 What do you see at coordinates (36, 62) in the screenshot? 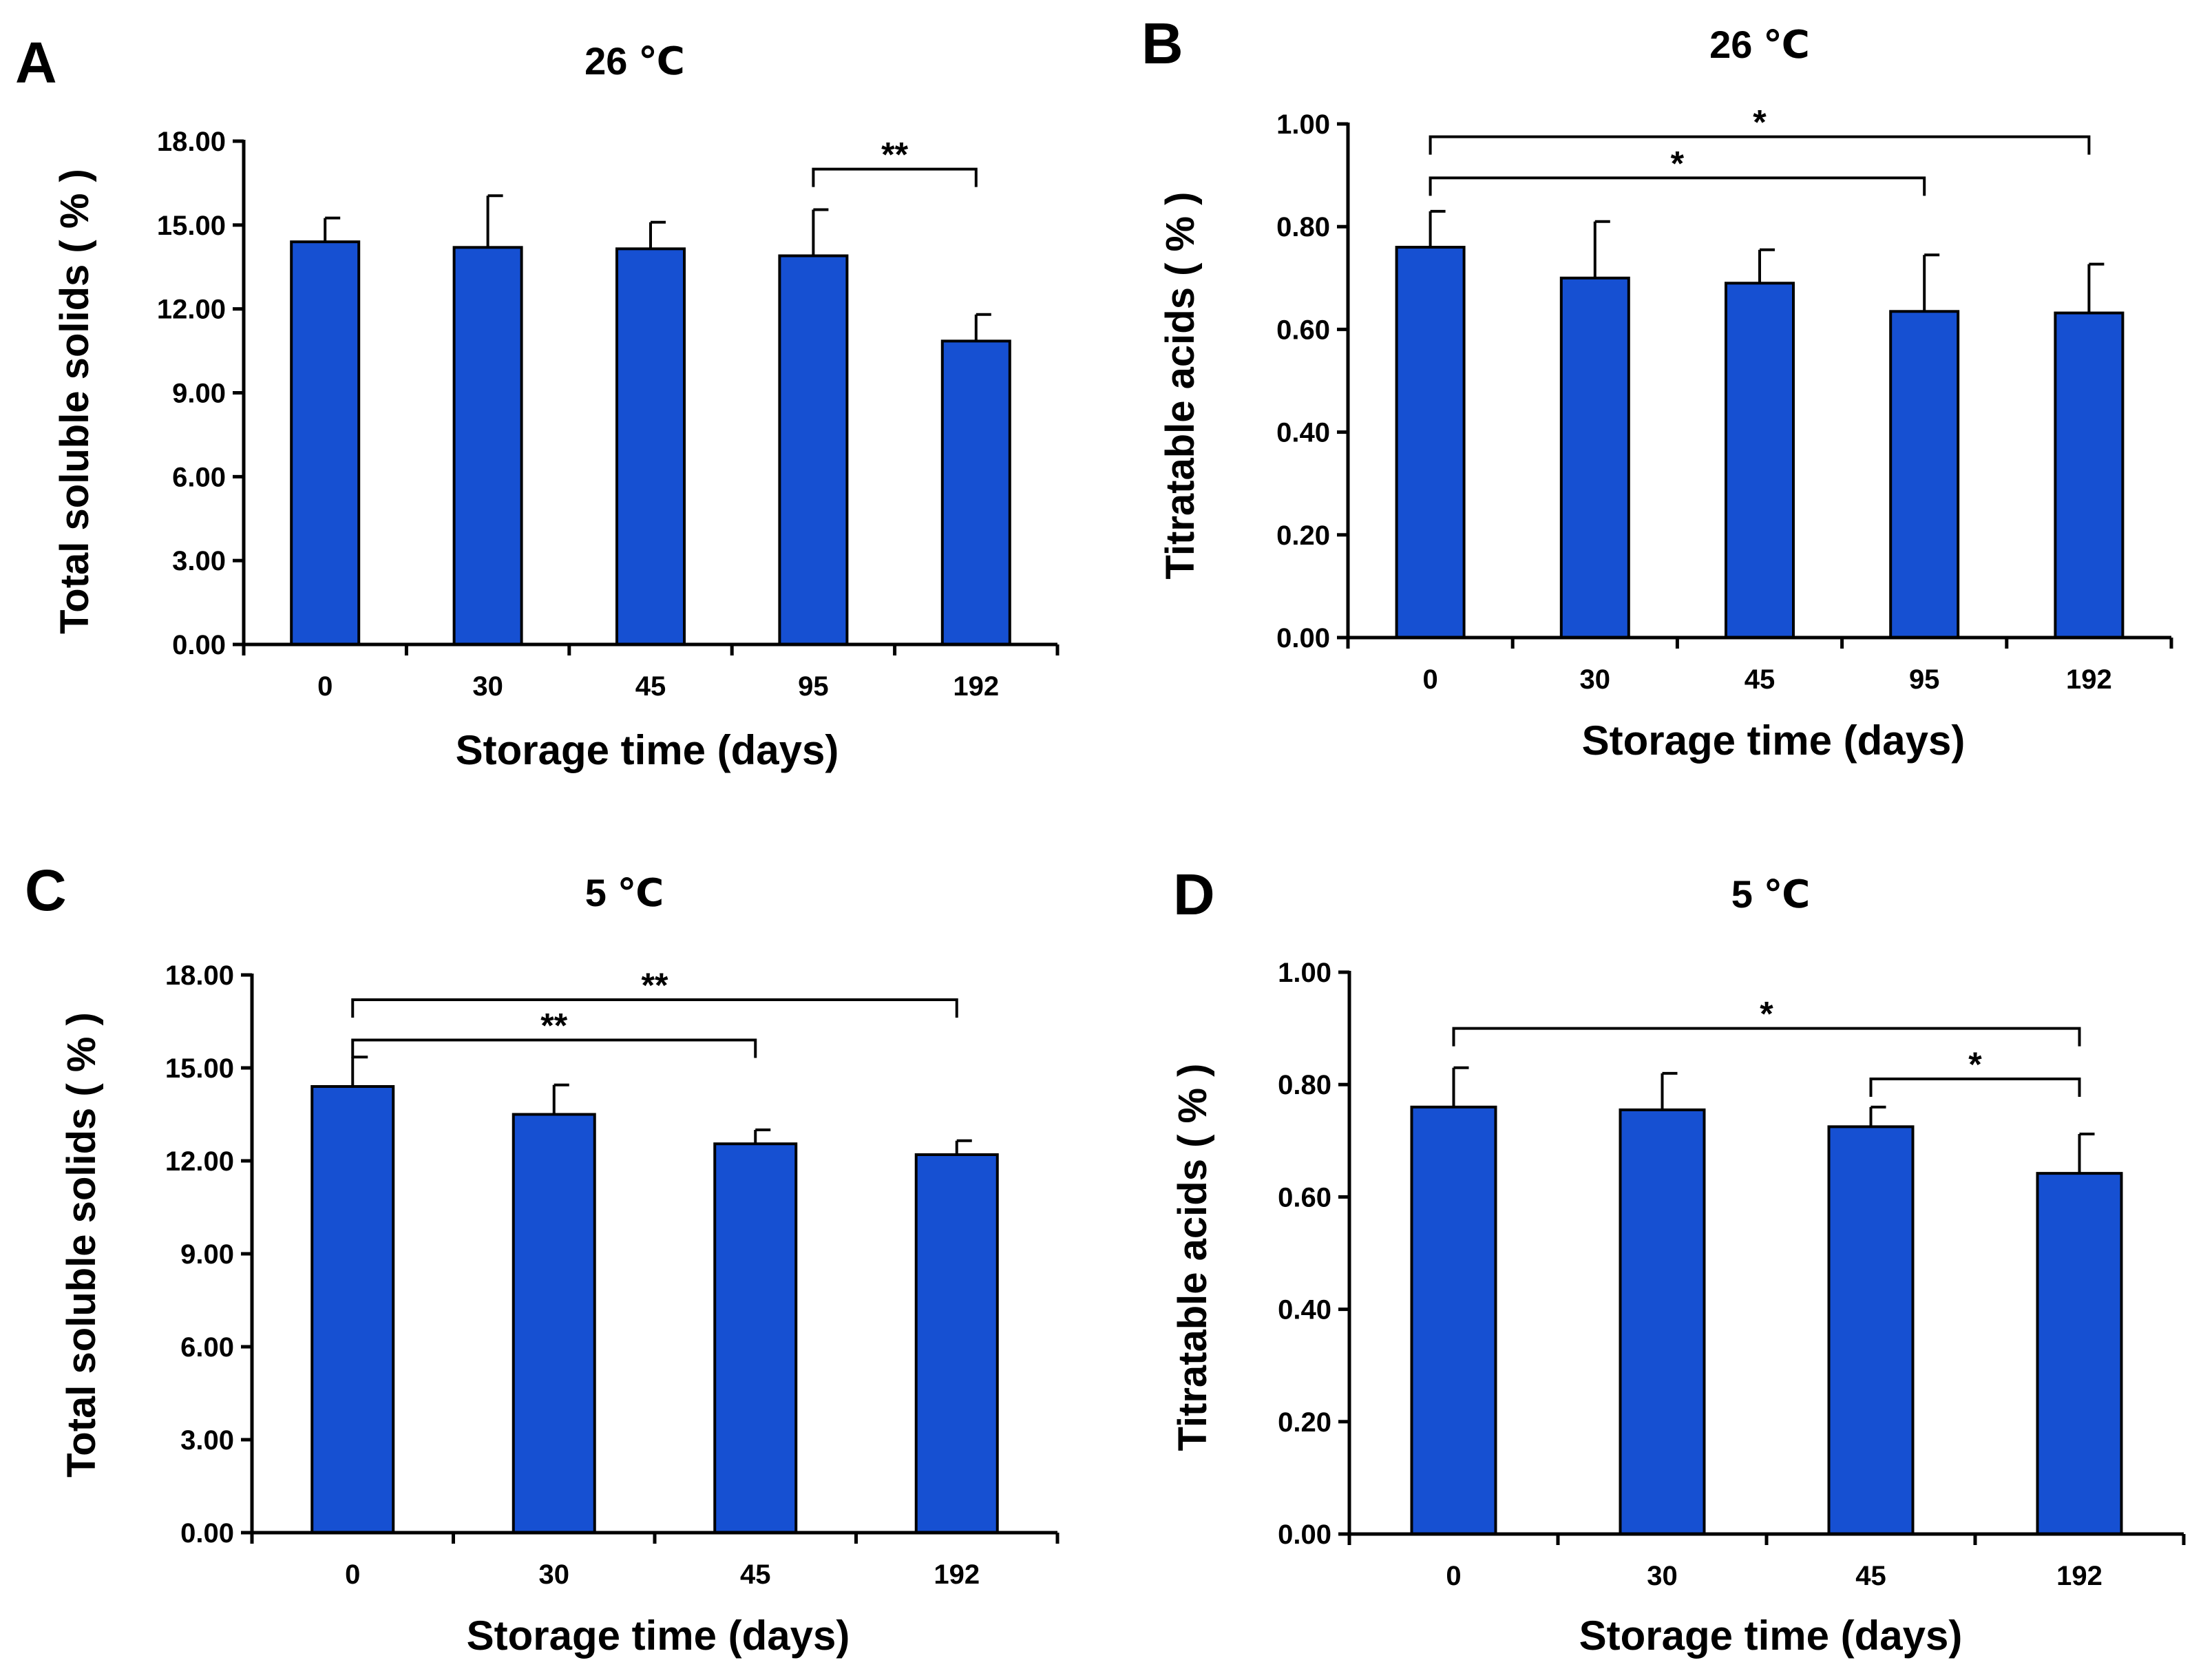
I see `panel-letter: A` at bounding box center [36, 62].